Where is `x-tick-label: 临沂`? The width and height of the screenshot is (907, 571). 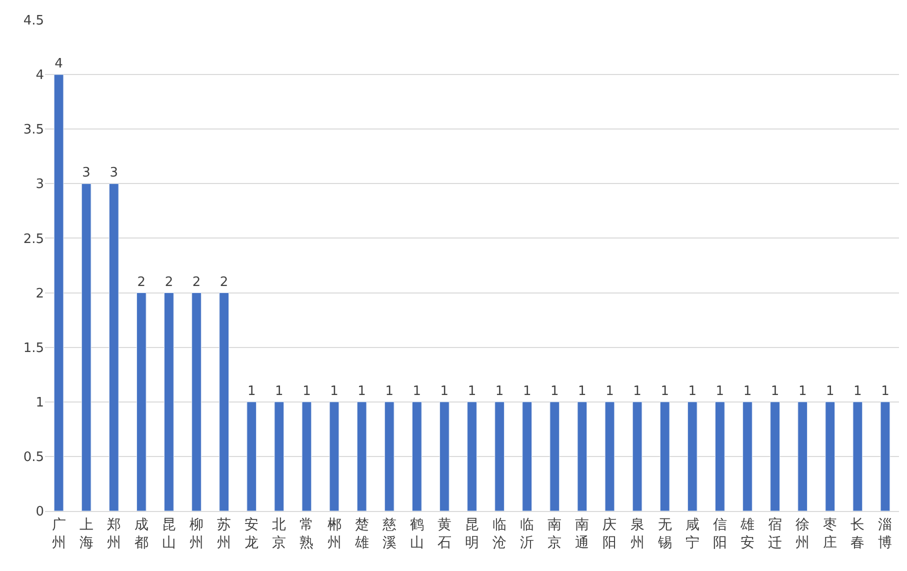
x-tick-label: 临沂 is located at coordinates (527, 533).